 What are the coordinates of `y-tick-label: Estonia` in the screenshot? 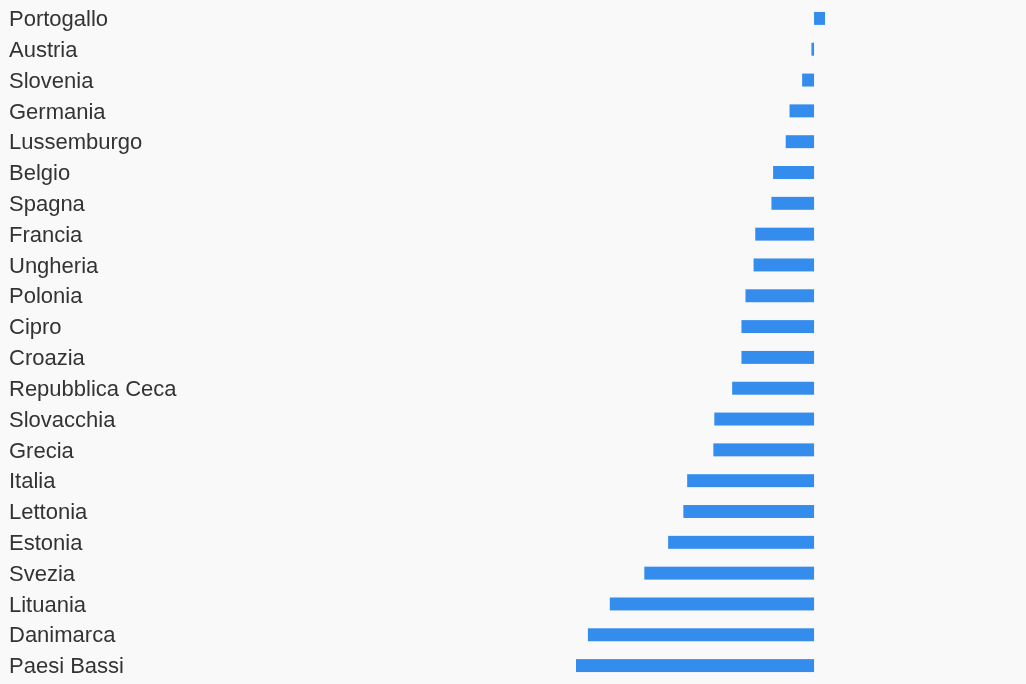 It's located at (46, 543).